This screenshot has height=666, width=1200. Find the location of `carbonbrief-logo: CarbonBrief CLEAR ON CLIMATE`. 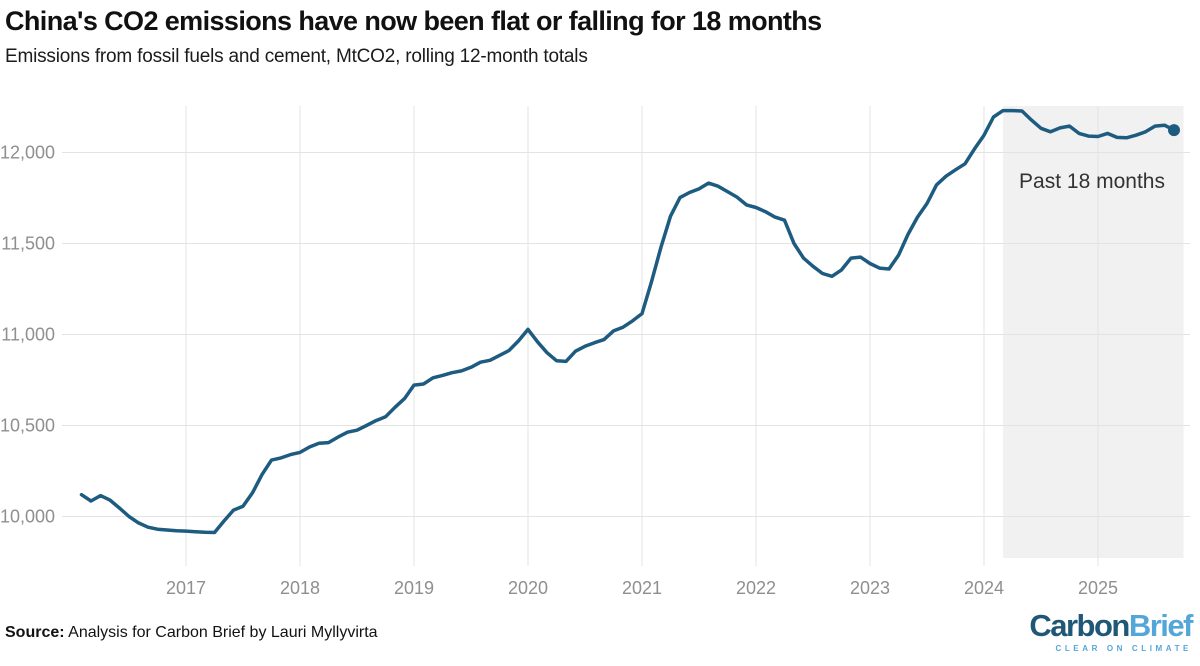

carbonbrief-logo: CarbonBrief CLEAR ON CLIMATE is located at coordinates (1111, 630).